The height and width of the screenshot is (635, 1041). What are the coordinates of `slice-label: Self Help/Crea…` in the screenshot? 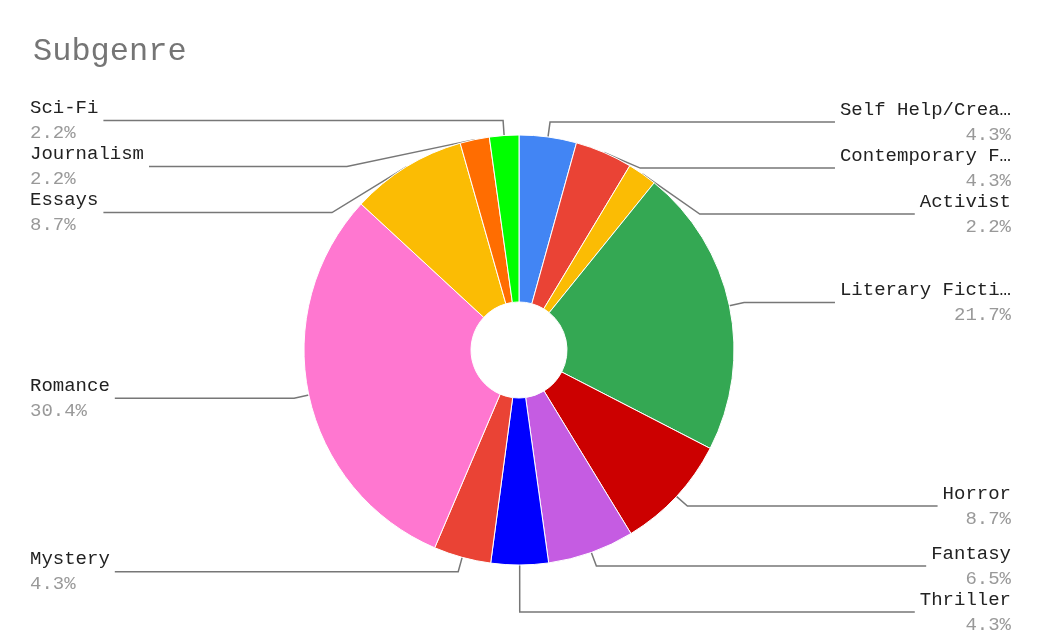 It's located at (925, 109).